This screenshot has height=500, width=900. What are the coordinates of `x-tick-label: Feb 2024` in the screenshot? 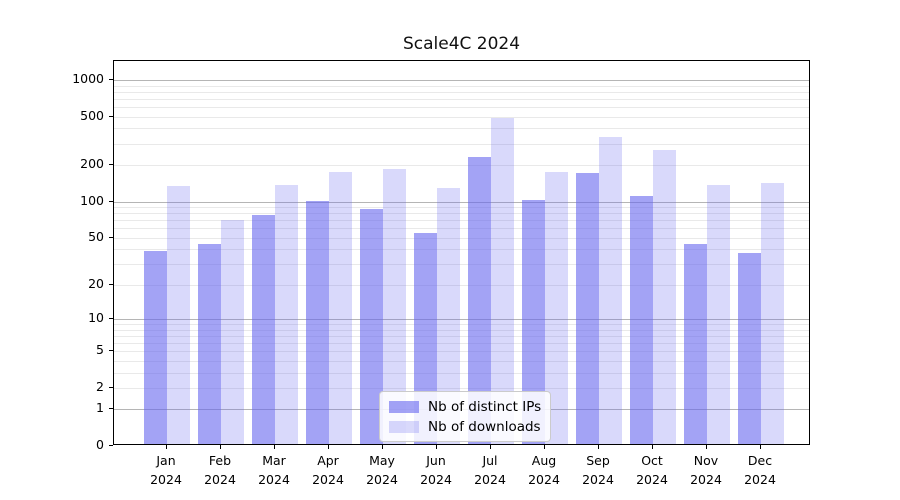 It's located at (220, 470).